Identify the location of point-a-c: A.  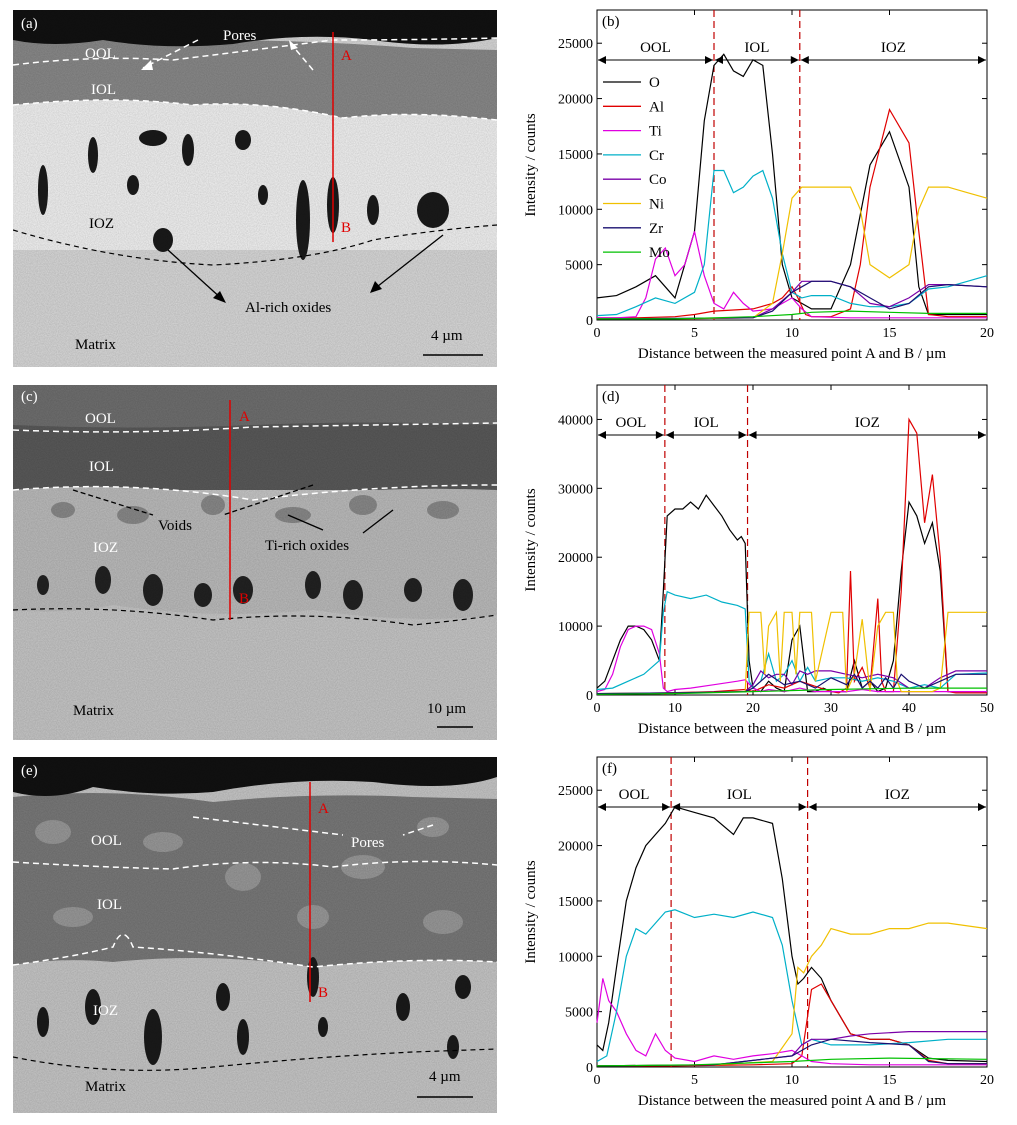
(244, 417).